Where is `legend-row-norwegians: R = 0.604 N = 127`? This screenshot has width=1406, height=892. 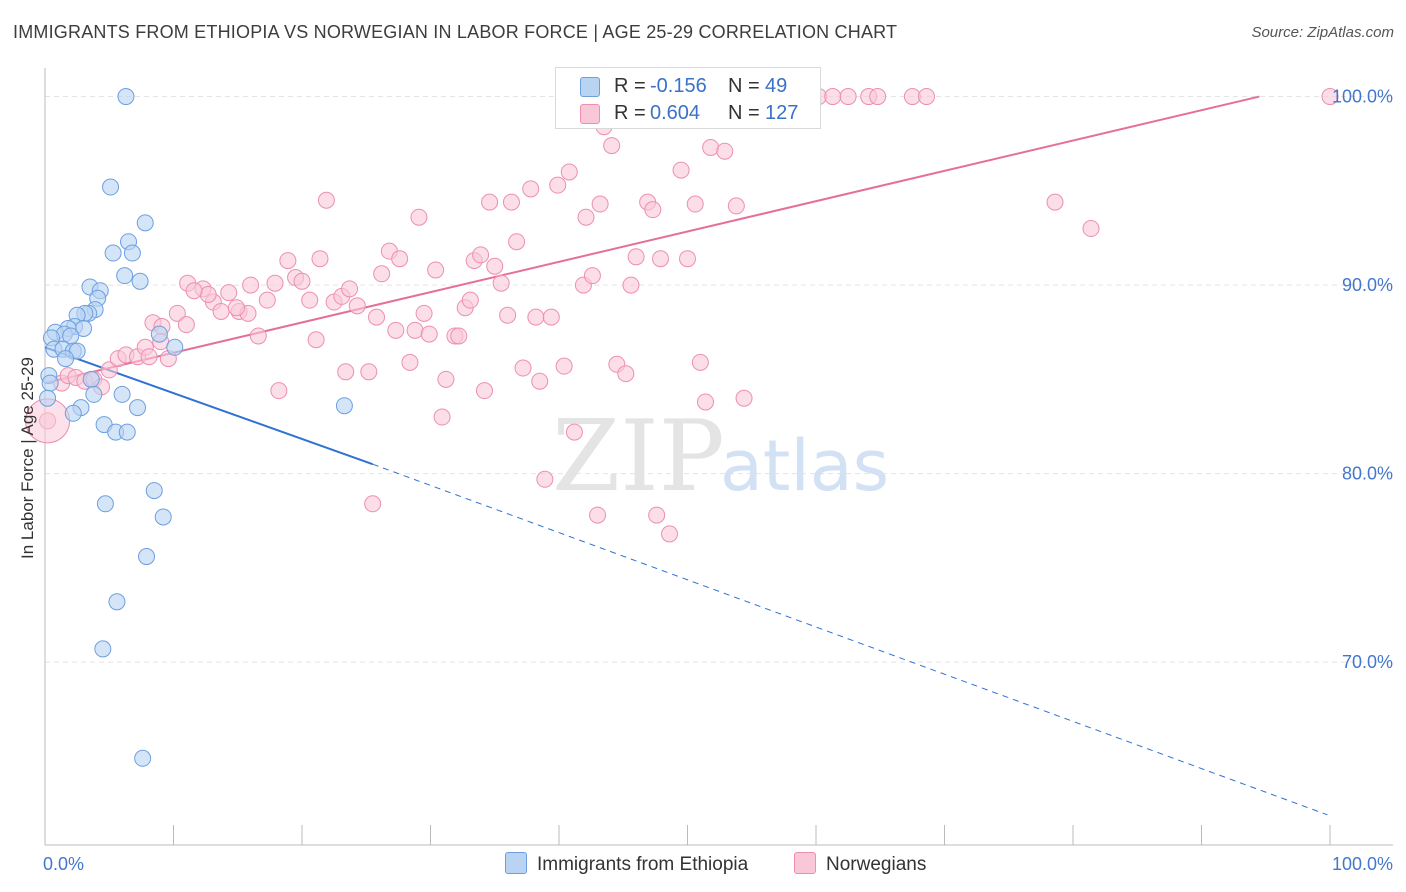 legend-row-norwegians: R = 0.604 N = 127 is located at coordinates (688, 114).